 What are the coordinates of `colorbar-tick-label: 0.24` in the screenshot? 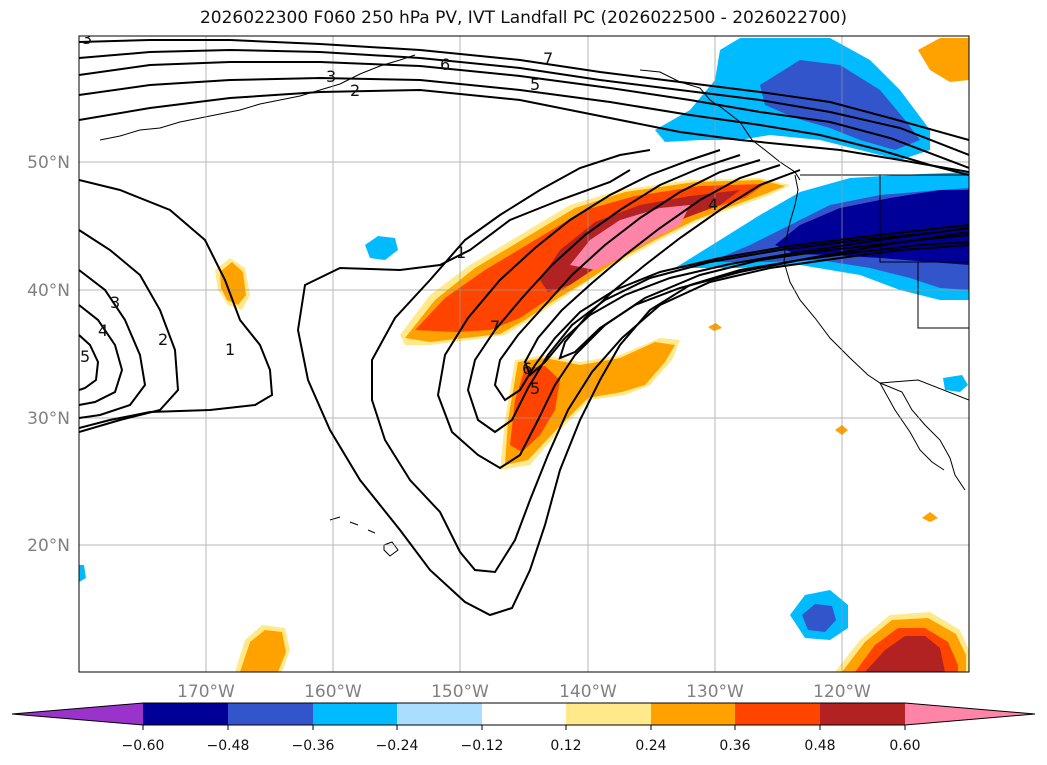 It's located at (650, 746).